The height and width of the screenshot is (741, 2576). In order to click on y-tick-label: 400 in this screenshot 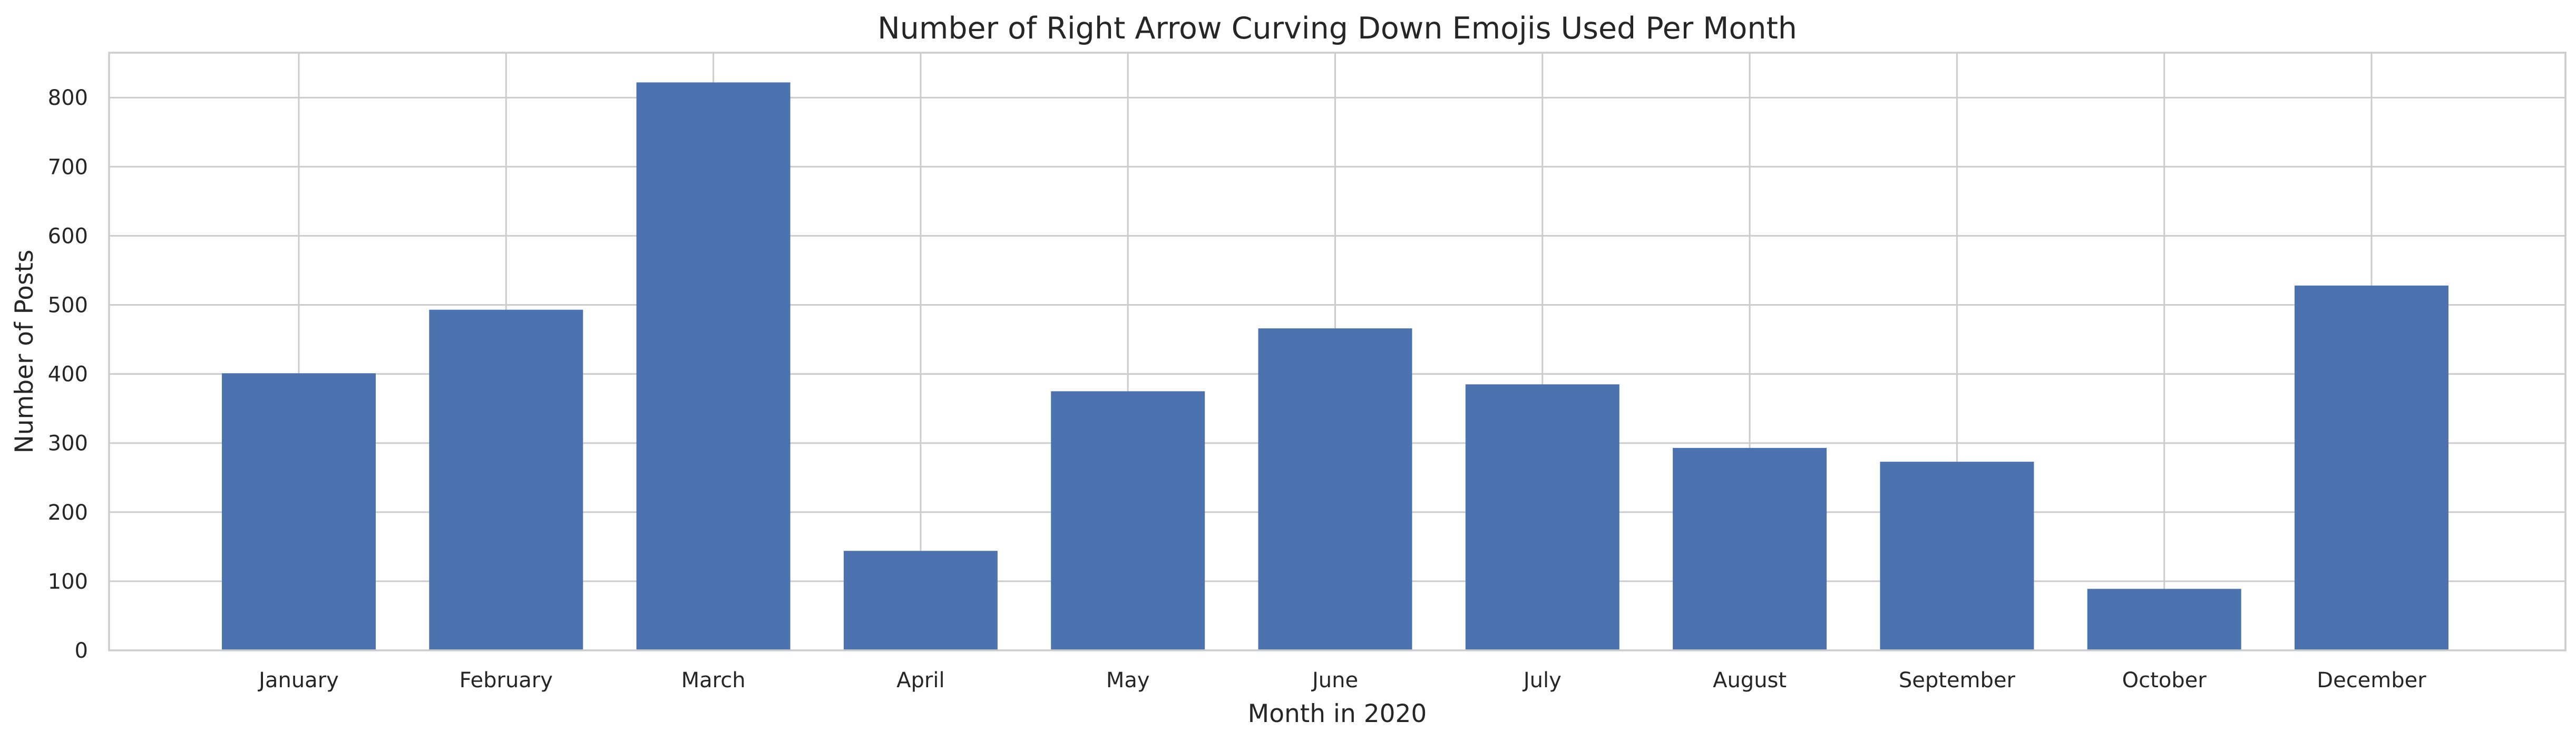, I will do `click(68, 375)`.